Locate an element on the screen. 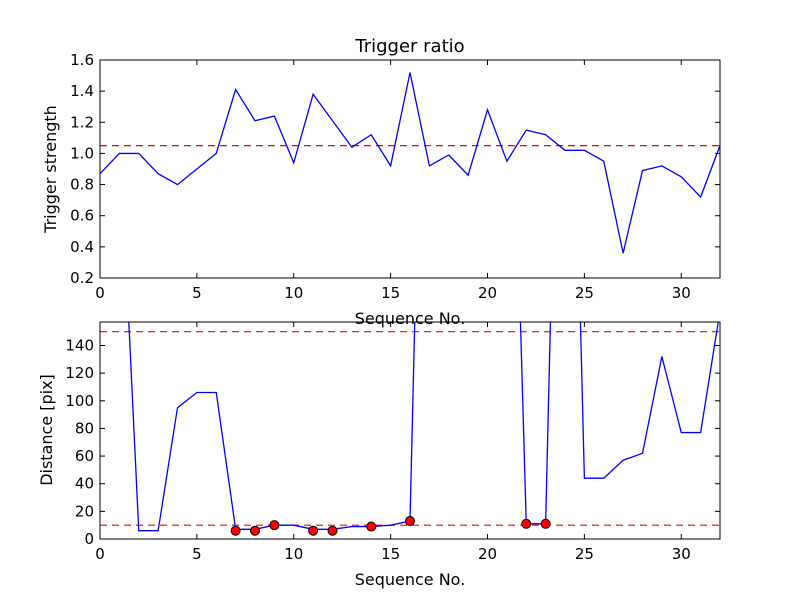  chart-title: Trigger ratio is located at coordinates (409, 46).